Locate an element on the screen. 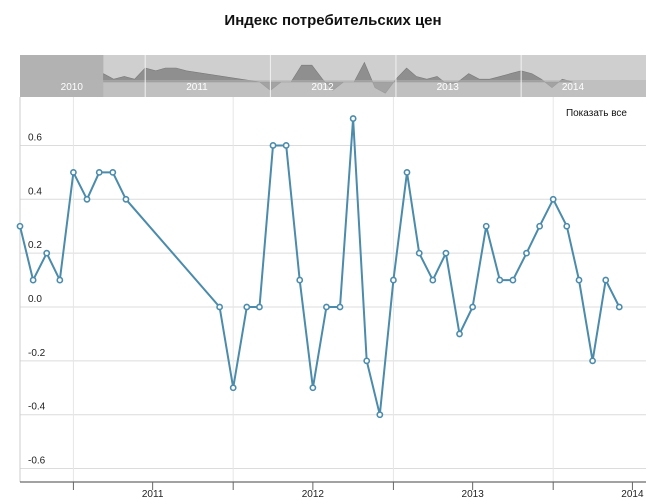 The image size is (666, 500). y-tick-label: -0.4 is located at coordinates (37, 407).